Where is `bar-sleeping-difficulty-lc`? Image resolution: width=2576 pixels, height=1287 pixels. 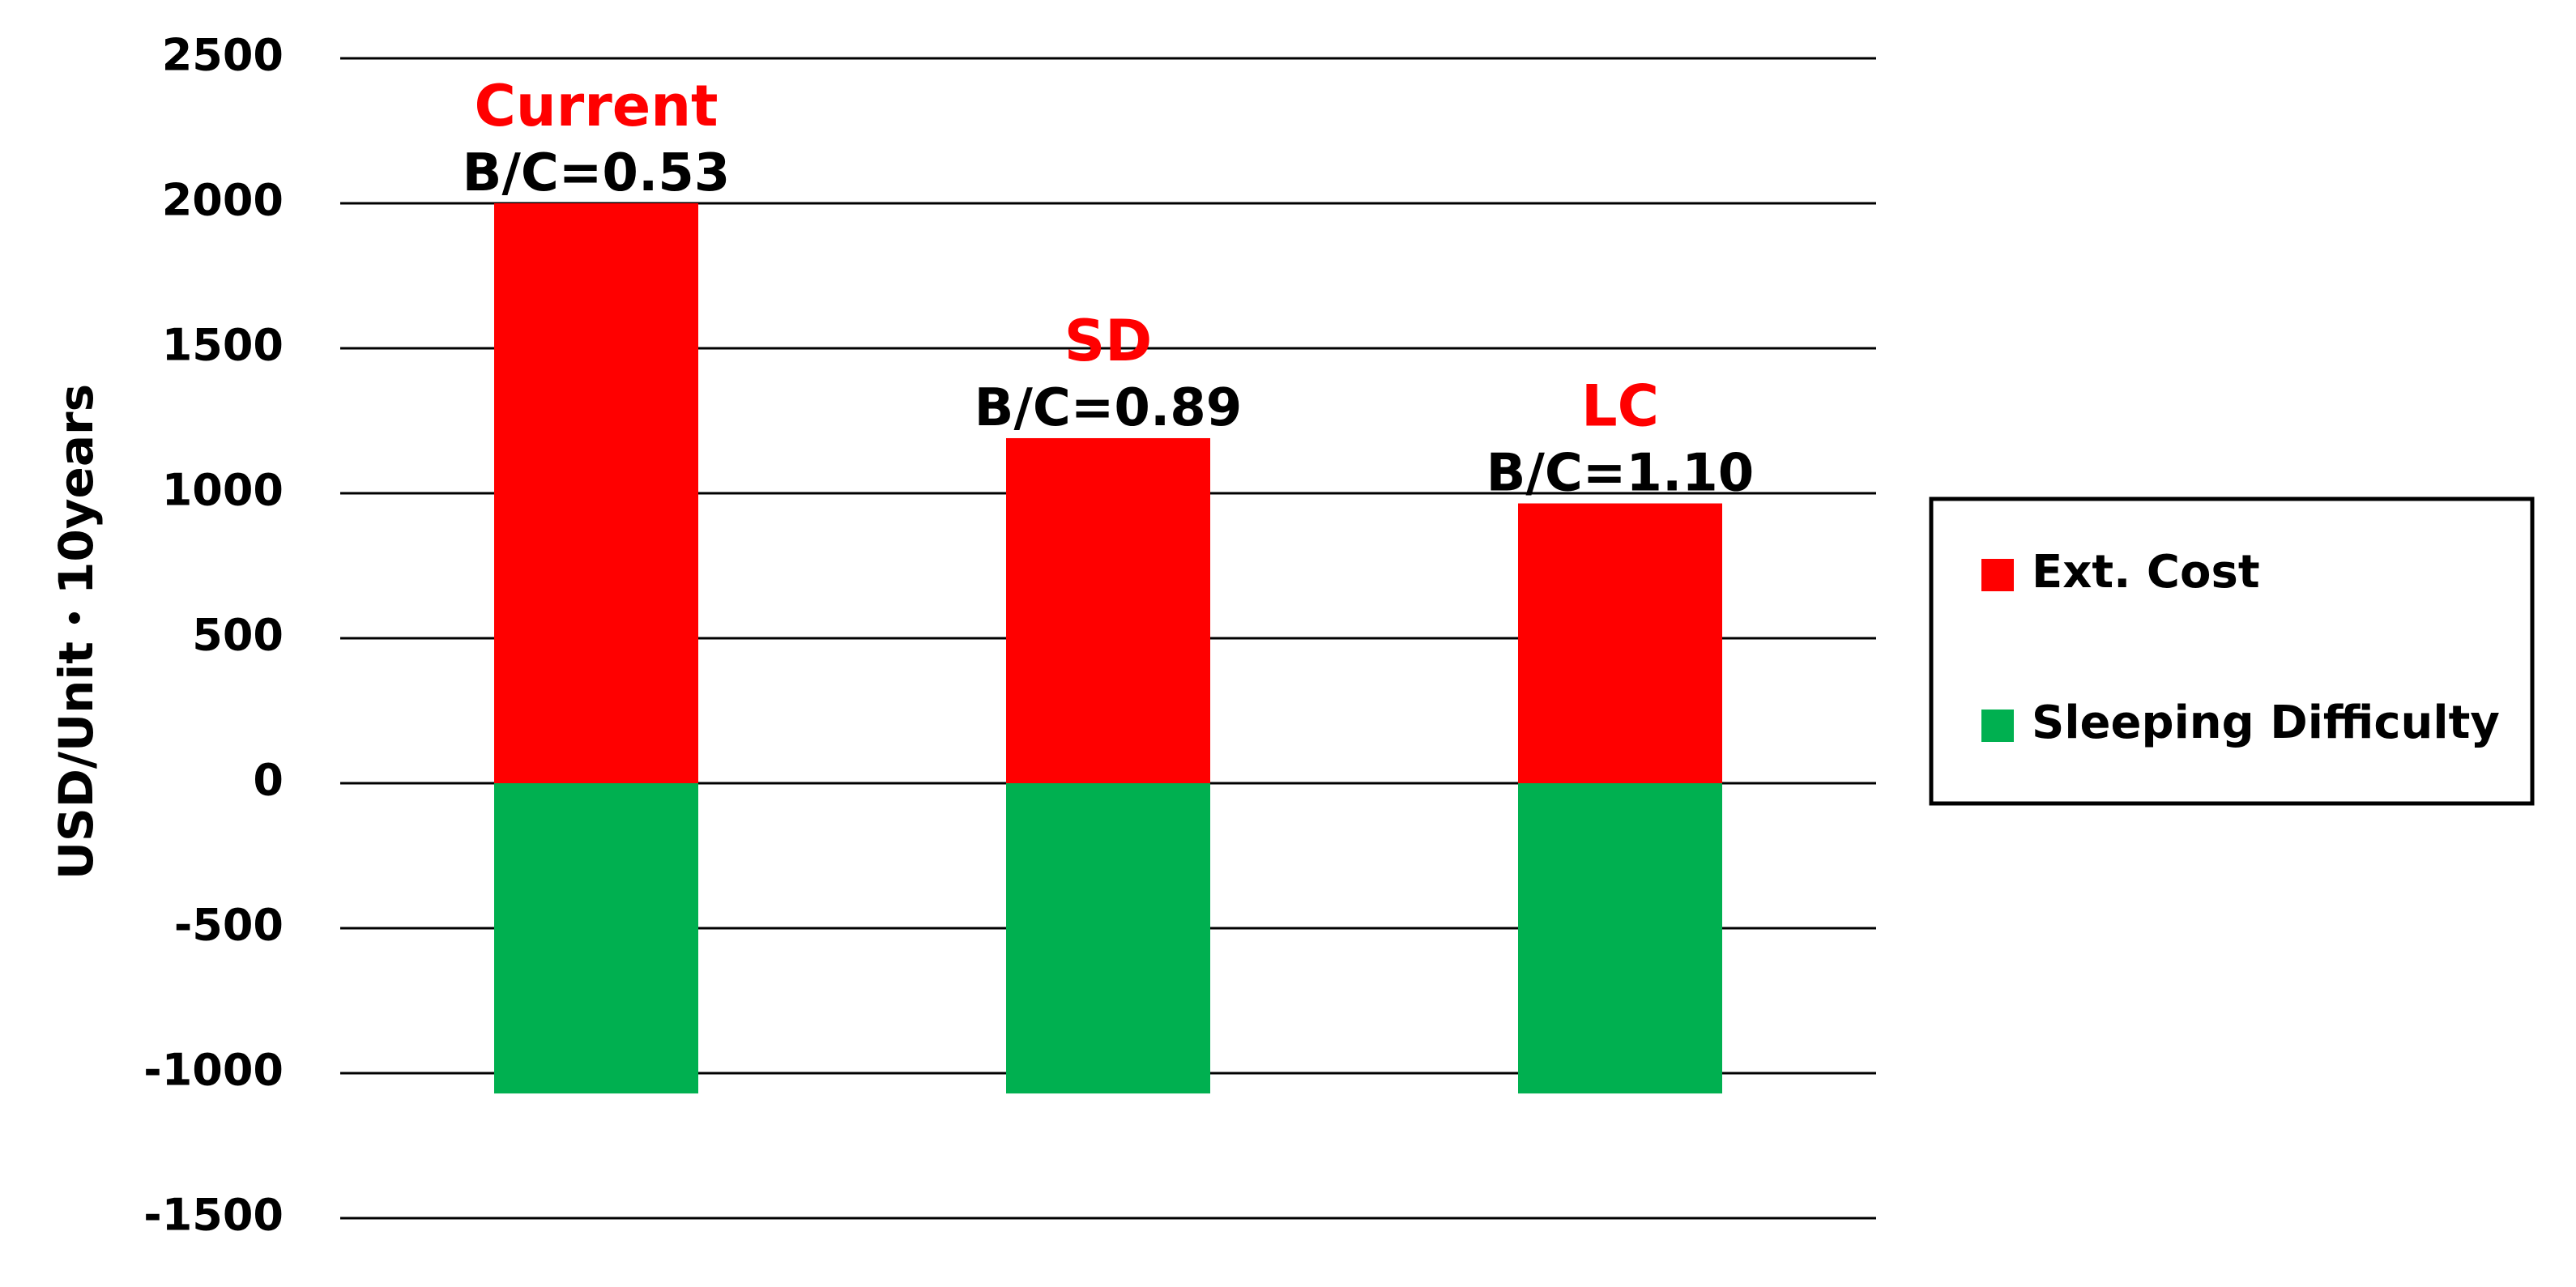 bar-sleeping-difficulty-lc is located at coordinates (1620, 938).